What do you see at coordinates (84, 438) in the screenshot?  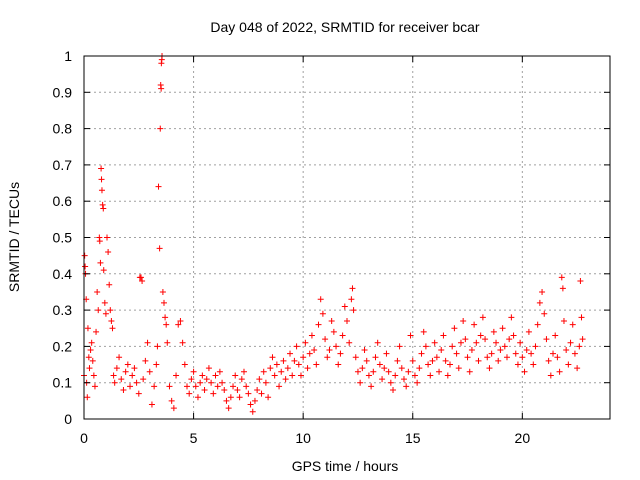 I see `x-tick-label: 0` at bounding box center [84, 438].